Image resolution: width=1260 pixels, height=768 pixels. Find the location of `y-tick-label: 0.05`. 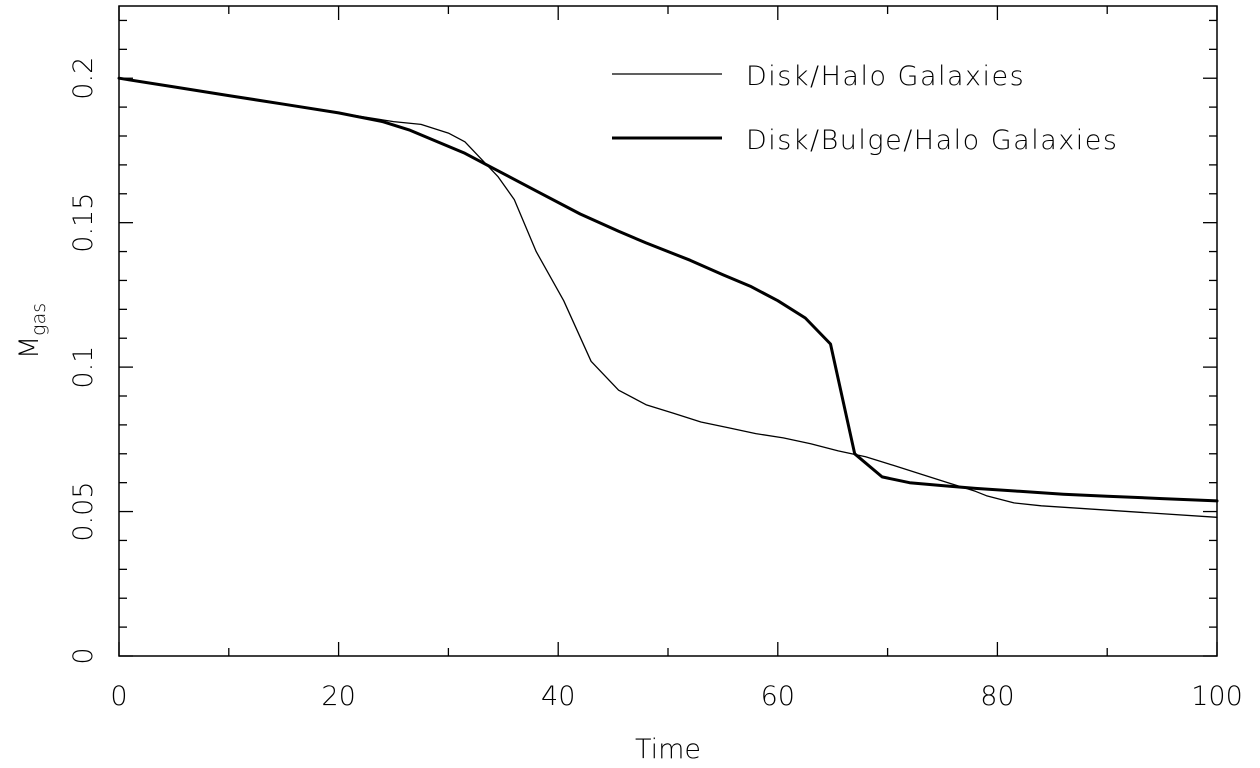

y-tick-label: 0.05 is located at coordinates (83, 511).